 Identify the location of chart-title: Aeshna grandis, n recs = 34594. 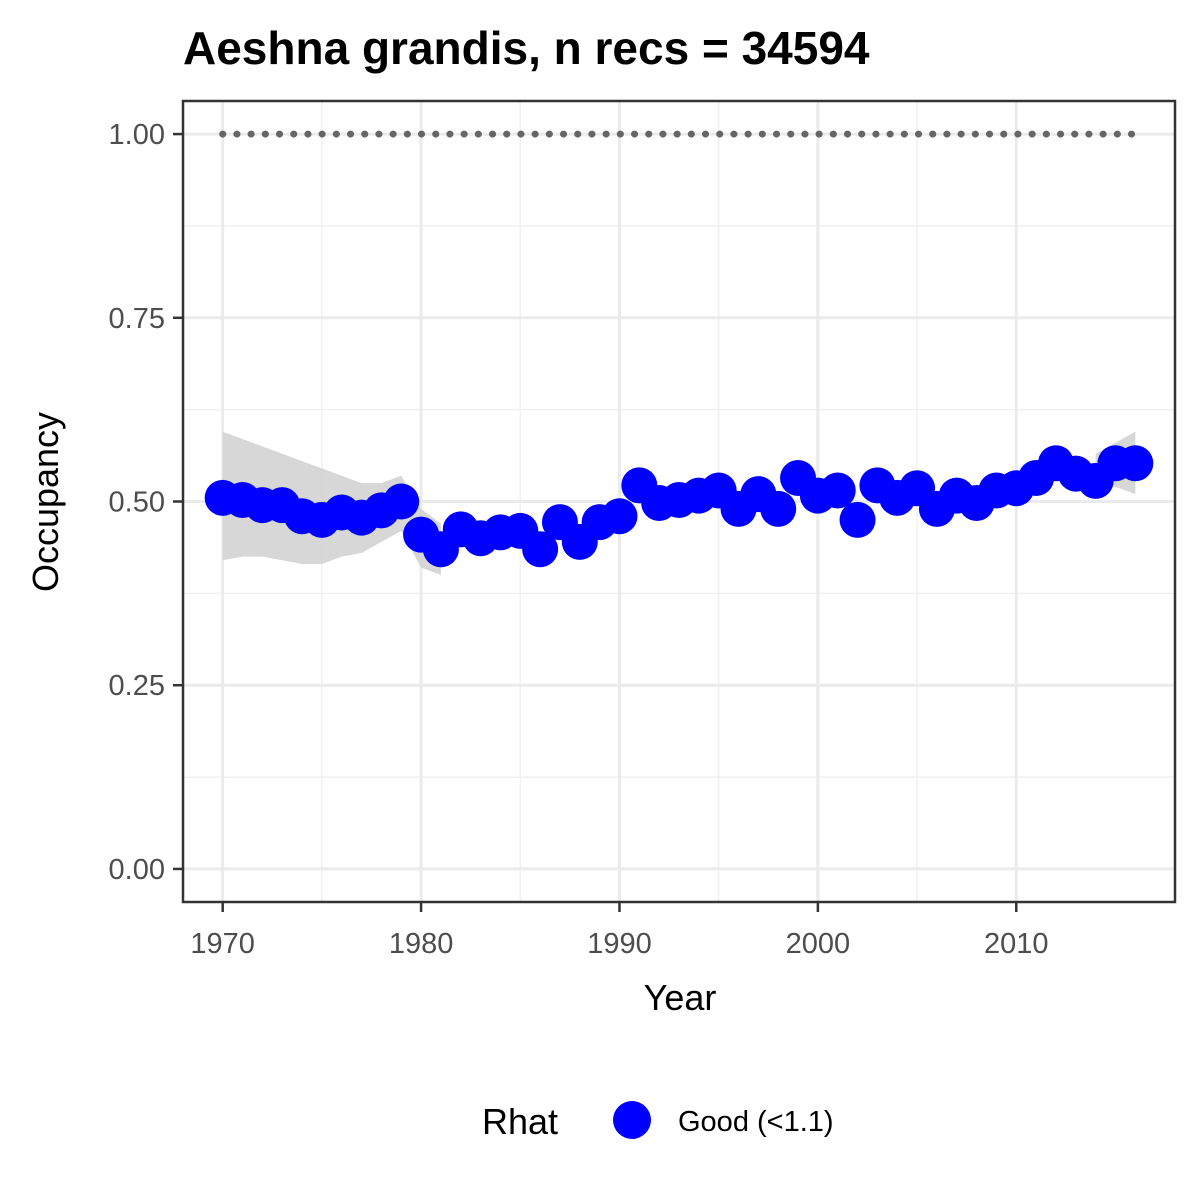
(526, 48).